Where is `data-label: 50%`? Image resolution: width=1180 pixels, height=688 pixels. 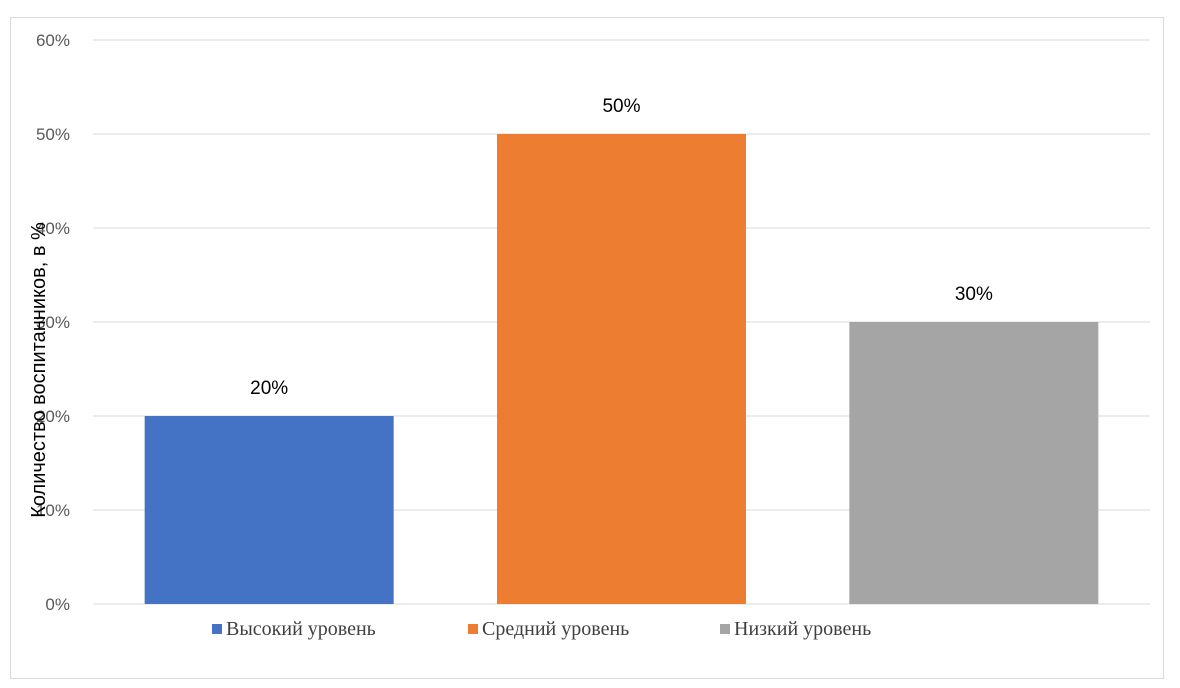
data-label: 50% is located at coordinates (621, 106).